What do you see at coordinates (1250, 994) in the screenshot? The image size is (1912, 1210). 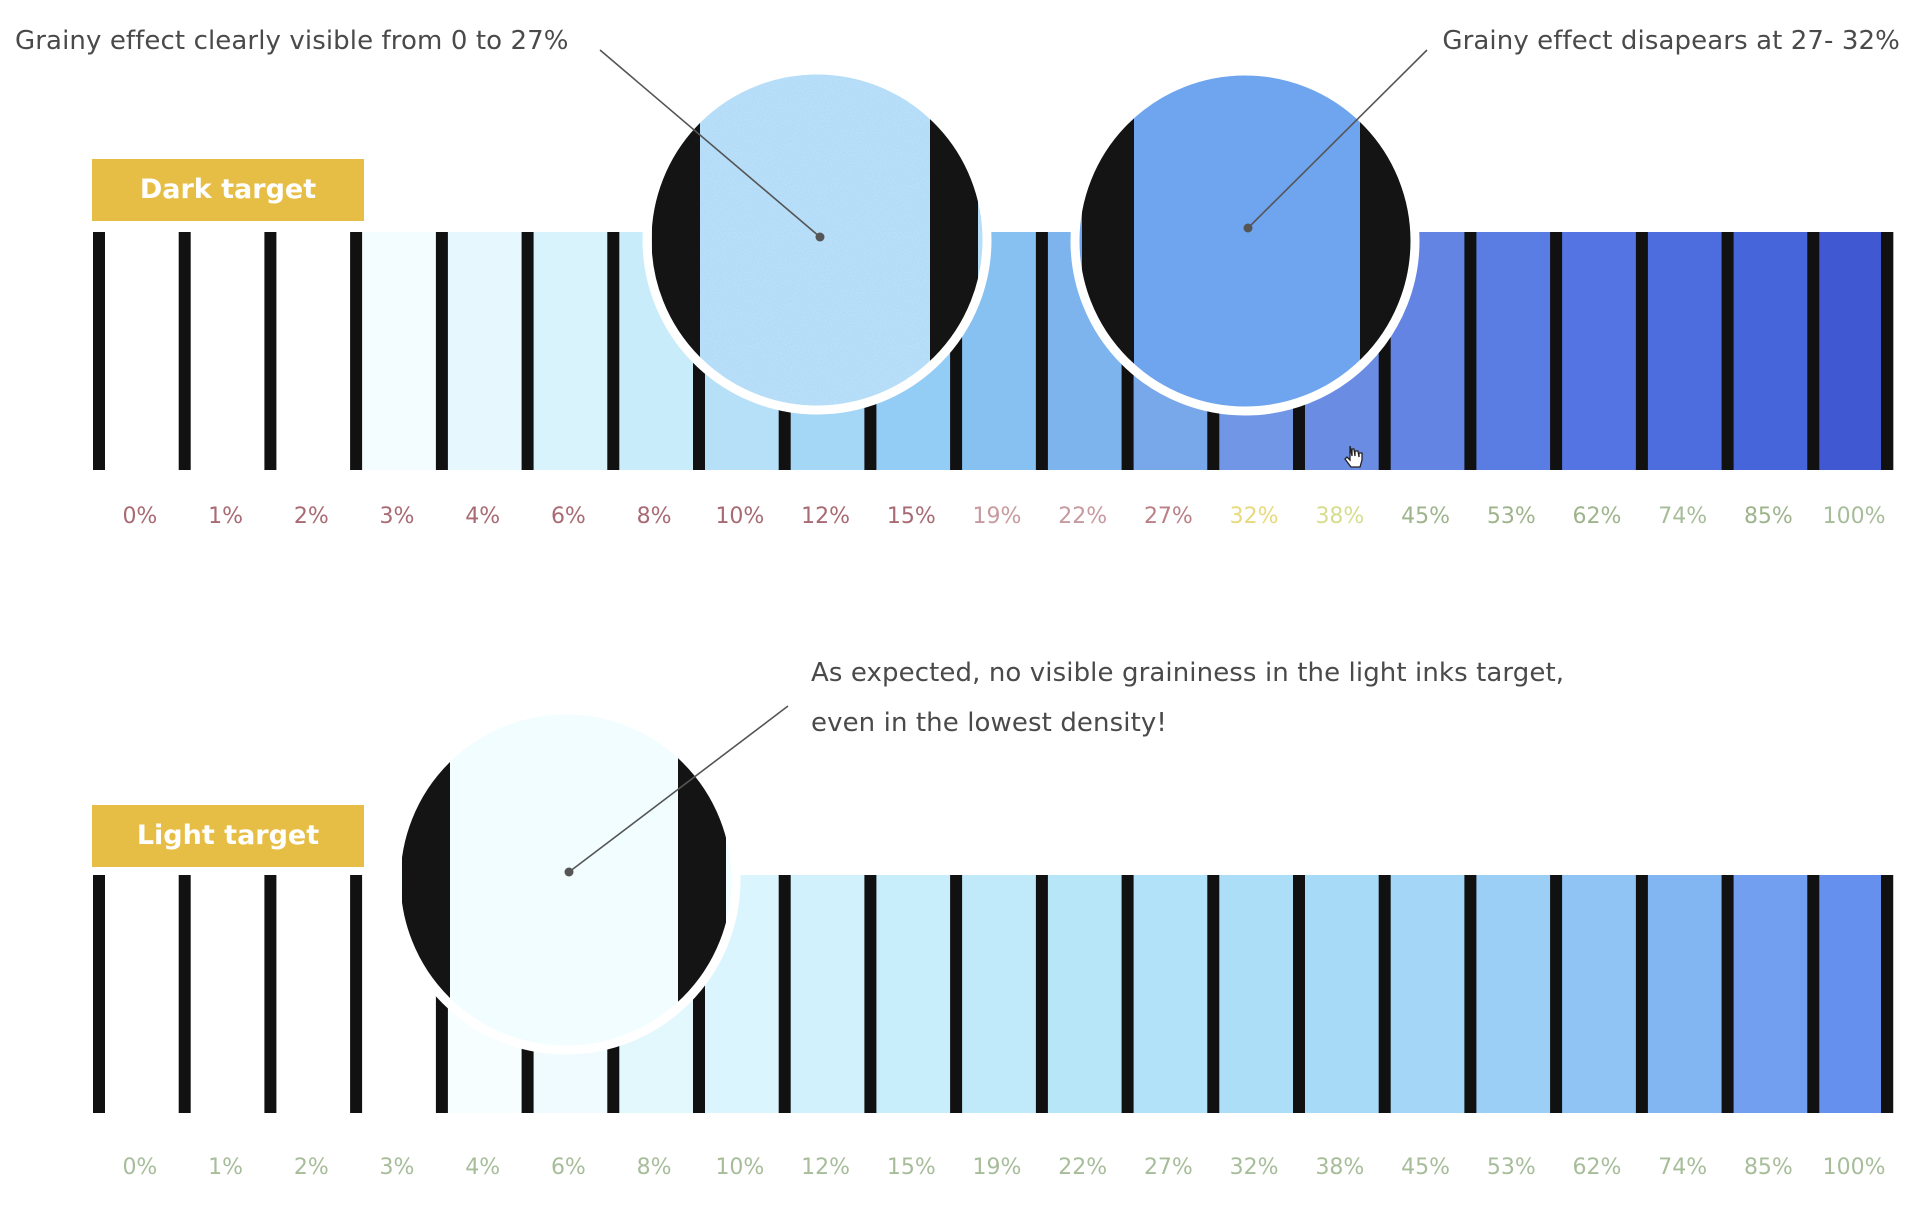 I see `light-patch-32pct` at bounding box center [1250, 994].